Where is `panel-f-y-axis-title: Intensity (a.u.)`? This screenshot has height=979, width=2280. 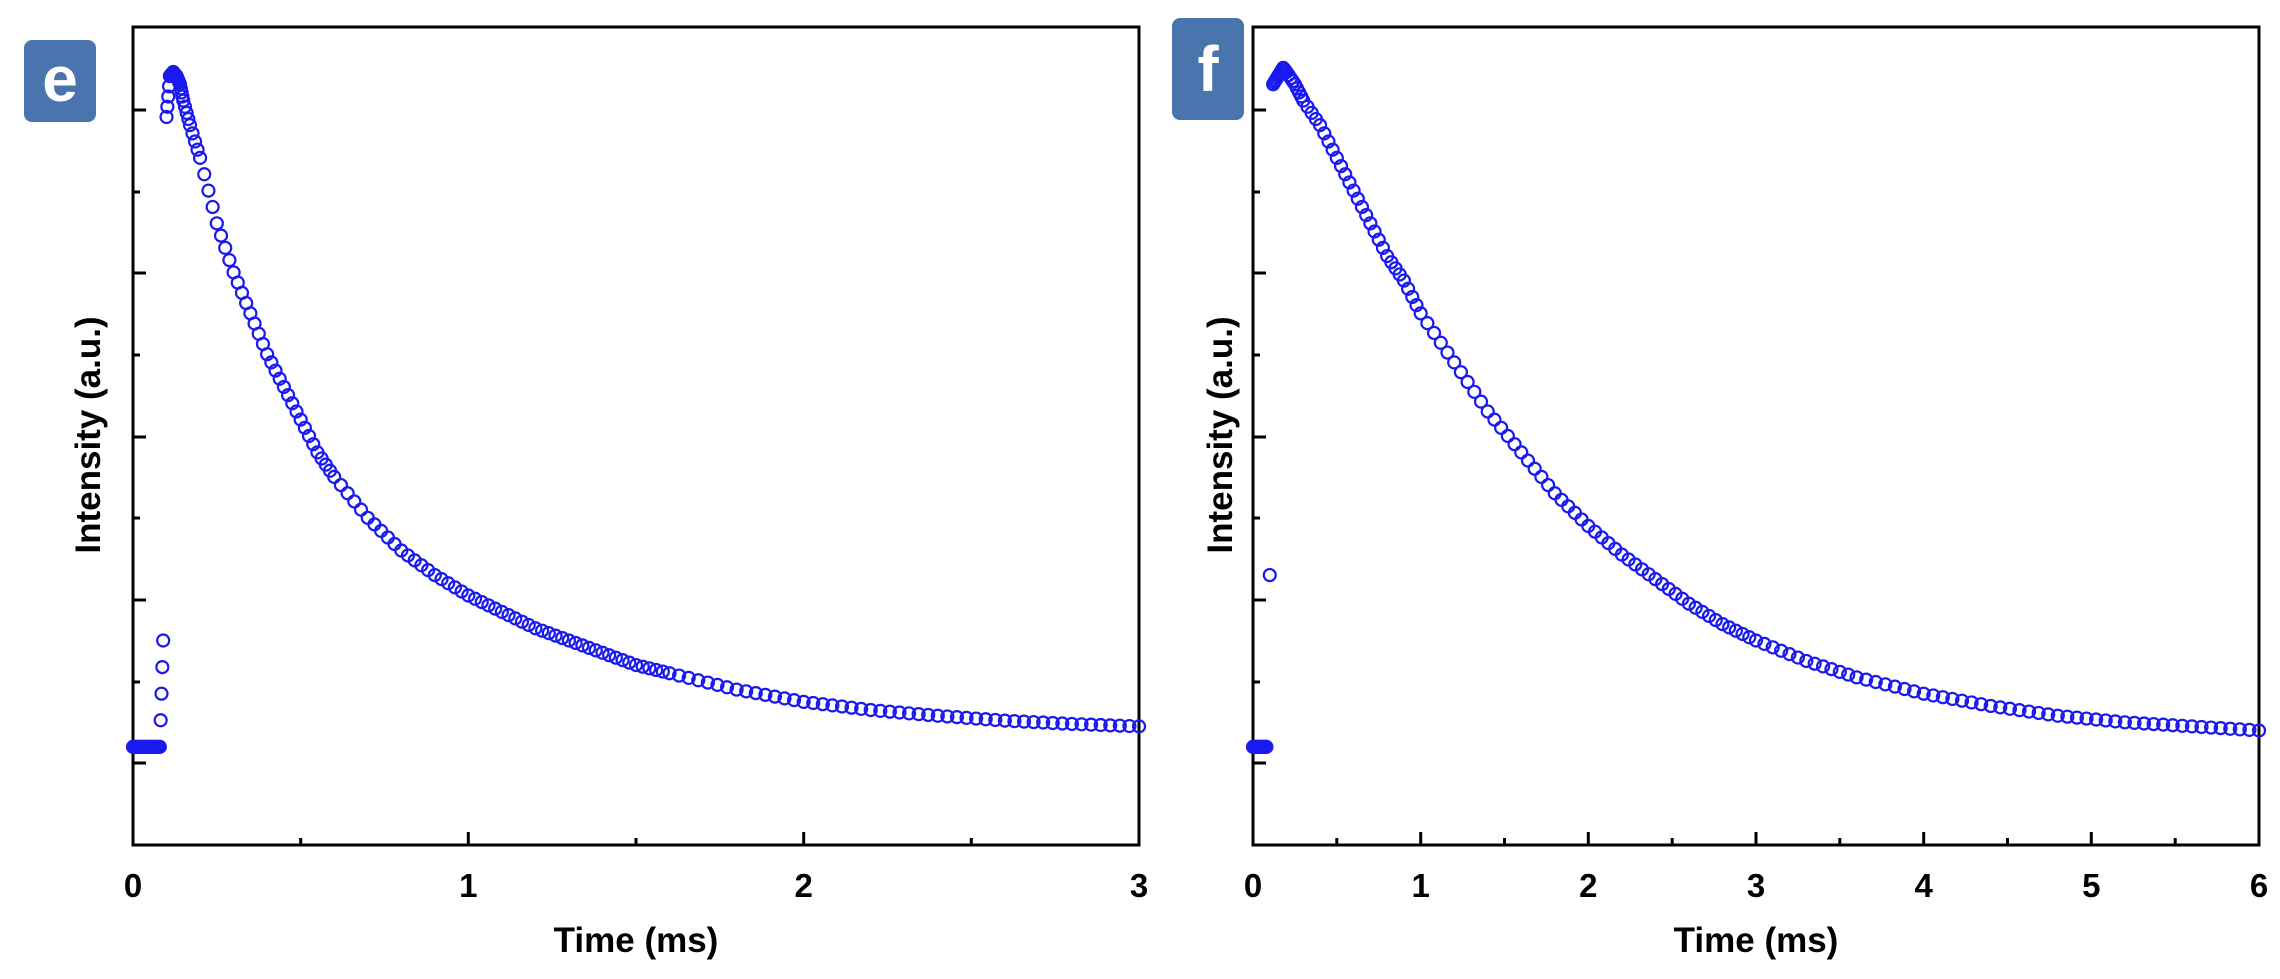
panel-f-y-axis-title: Intensity (a.u.) is located at coordinates (1220, 434).